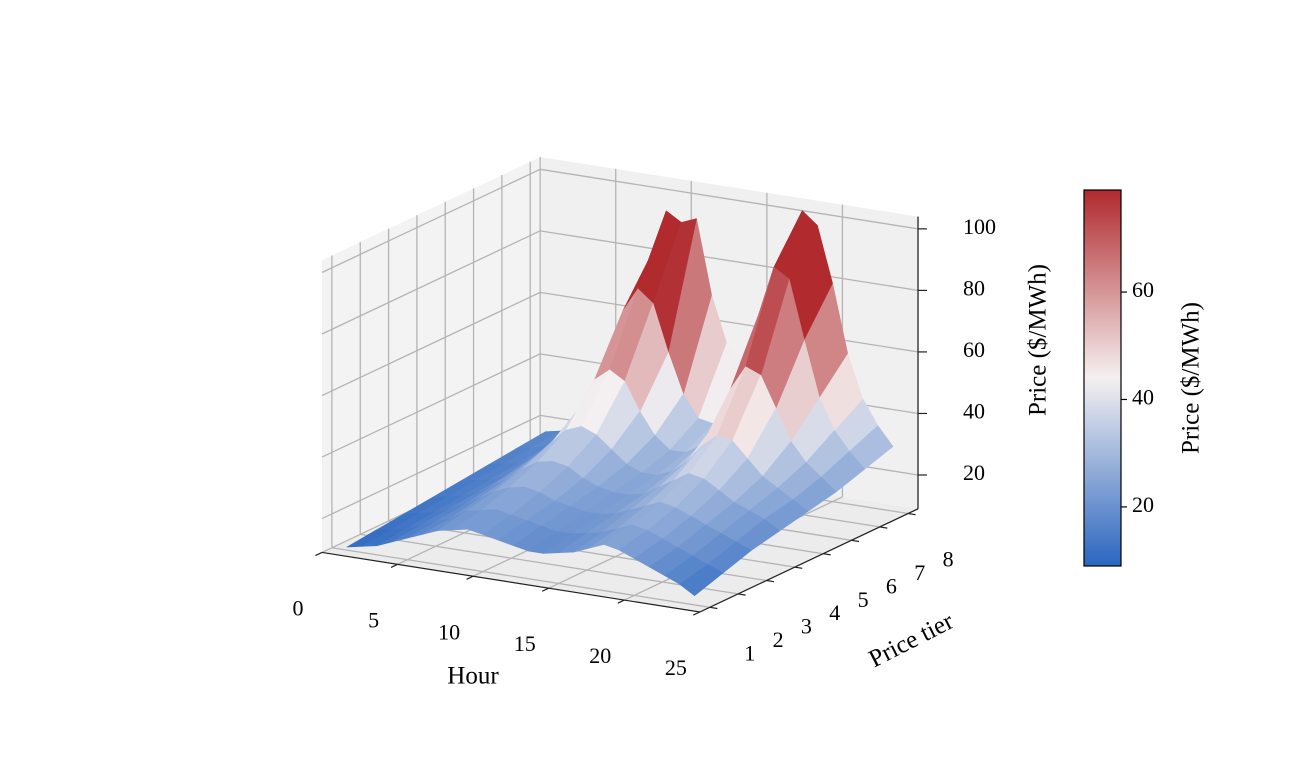  What do you see at coordinates (1143, 289) in the screenshot?
I see `colorbar-tick-label: 60` at bounding box center [1143, 289].